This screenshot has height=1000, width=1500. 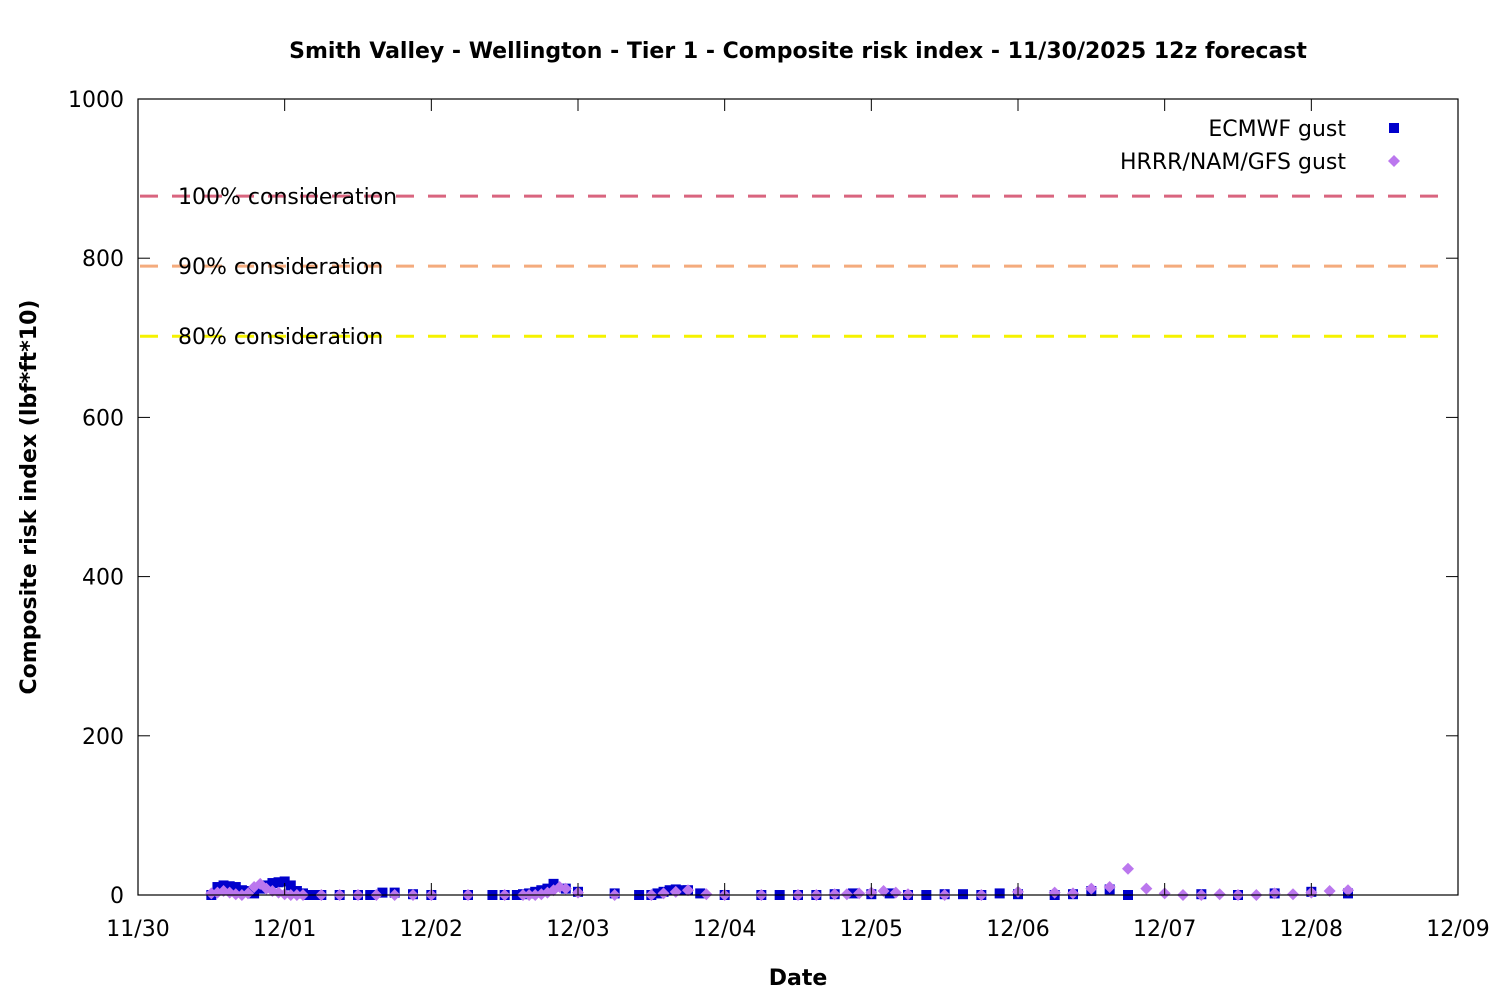 I want to click on x-tick-label: 12/03, so click(x=577, y=929).